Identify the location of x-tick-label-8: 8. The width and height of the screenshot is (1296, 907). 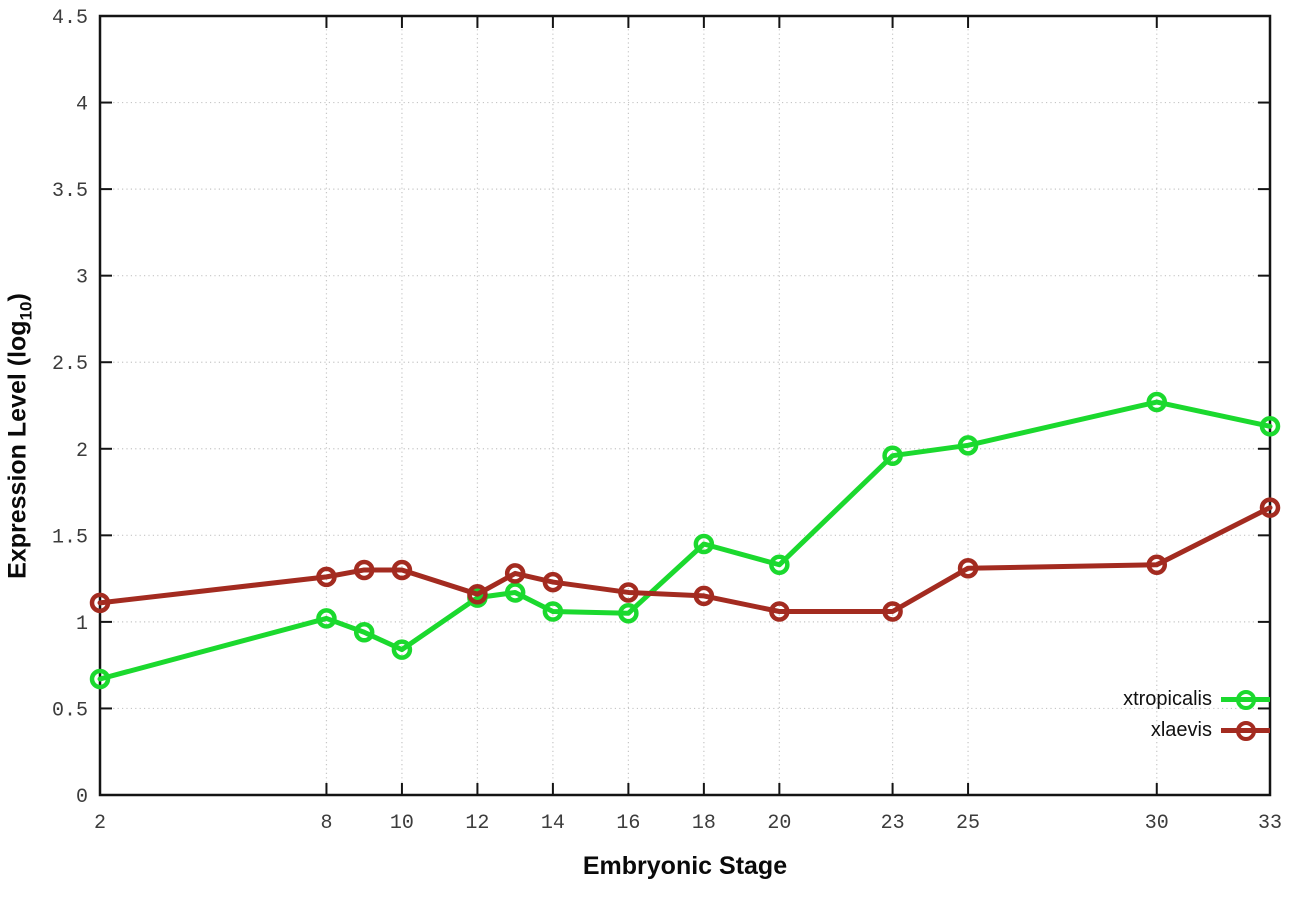
(326, 823).